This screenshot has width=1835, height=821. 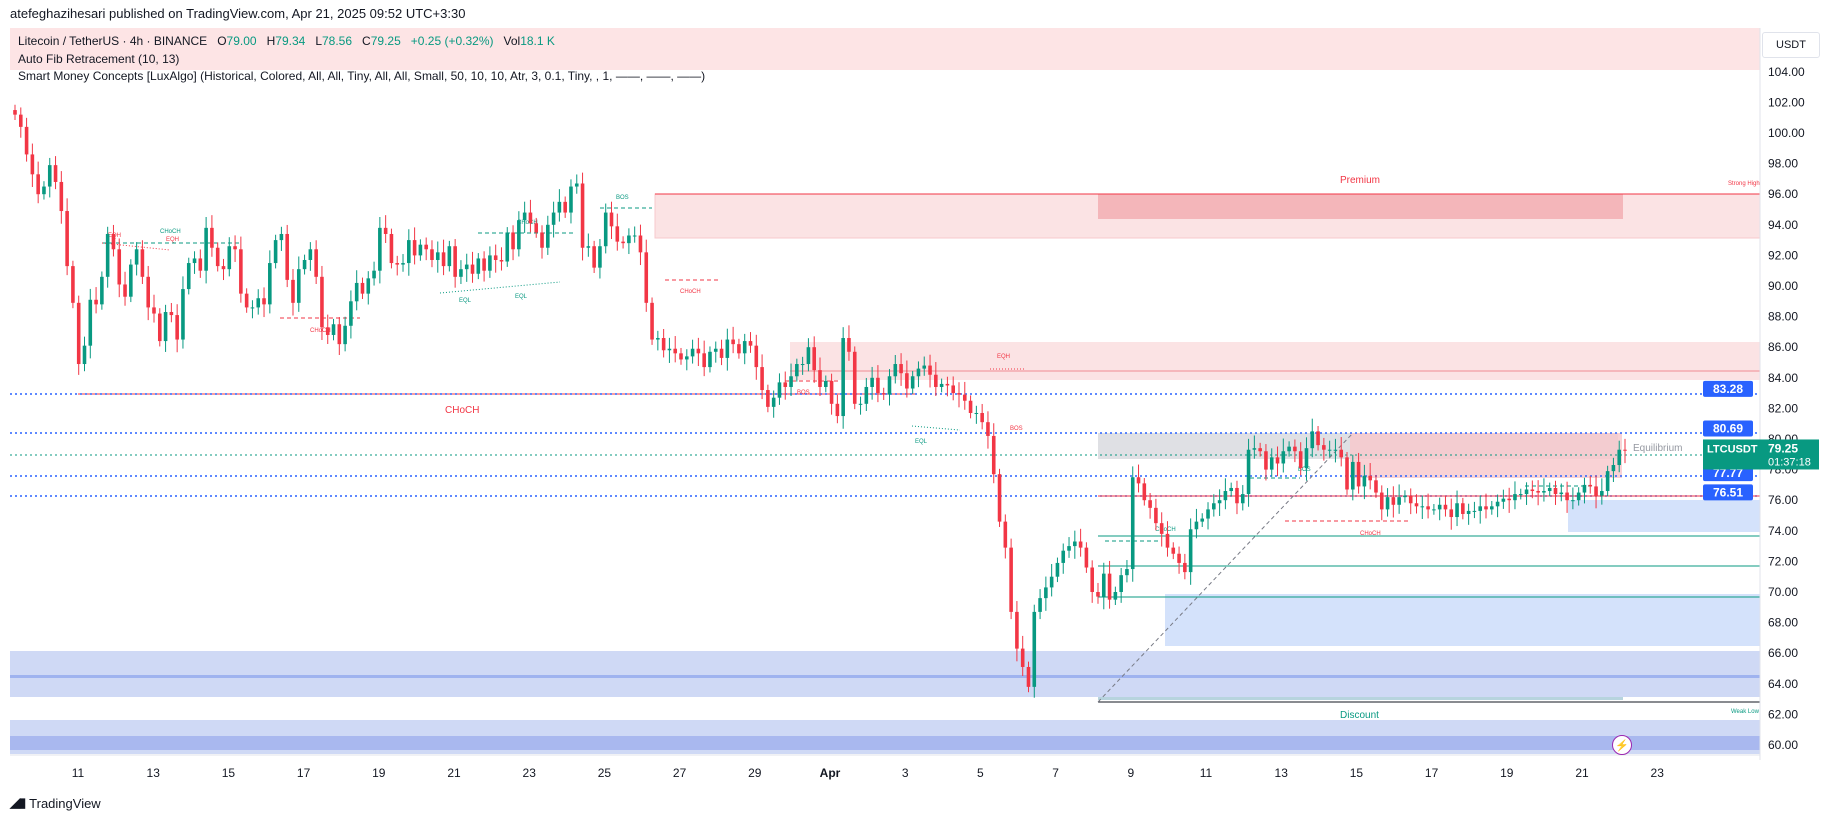 I want to click on annotation-eqh-2: EQH, so click(x=172, y=240).